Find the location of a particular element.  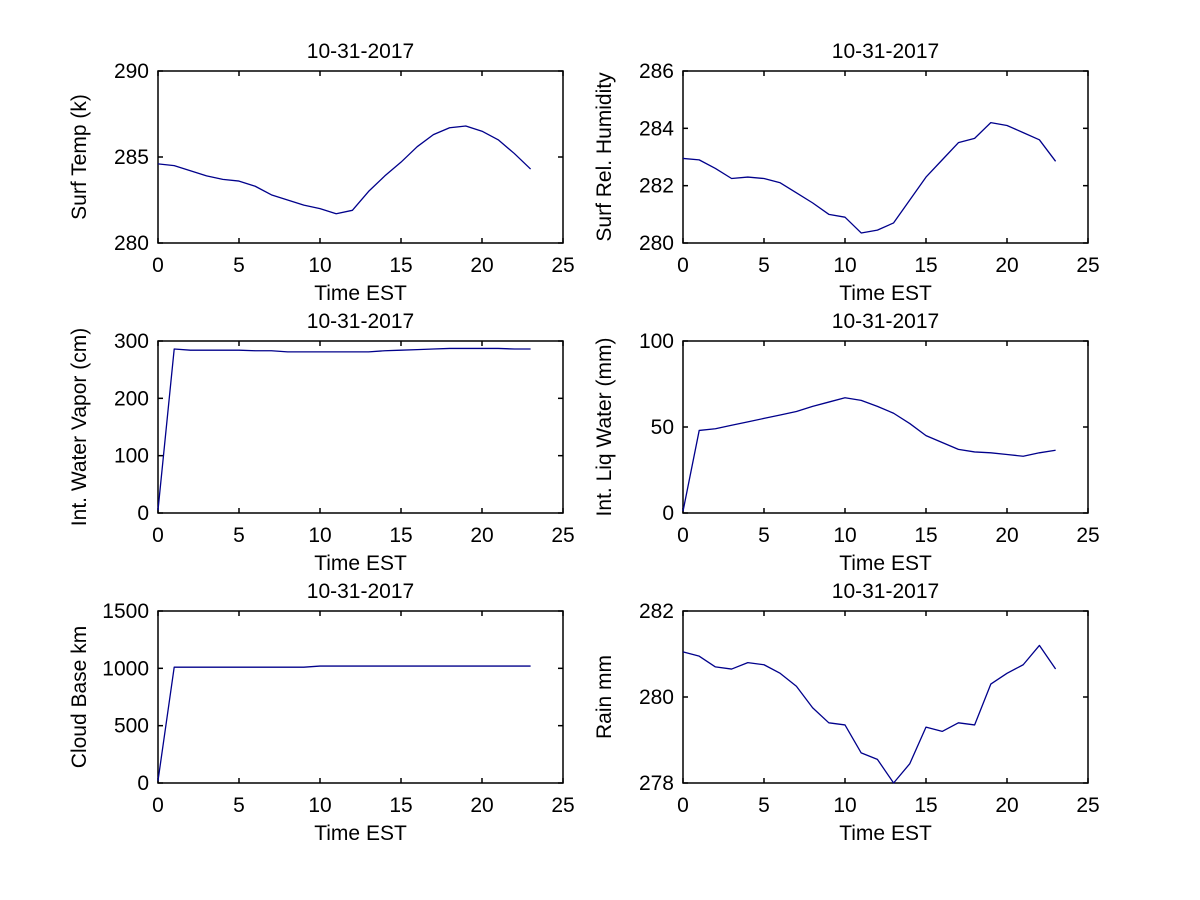

y-tick-label: 284 is located at coordinates (656, 128).